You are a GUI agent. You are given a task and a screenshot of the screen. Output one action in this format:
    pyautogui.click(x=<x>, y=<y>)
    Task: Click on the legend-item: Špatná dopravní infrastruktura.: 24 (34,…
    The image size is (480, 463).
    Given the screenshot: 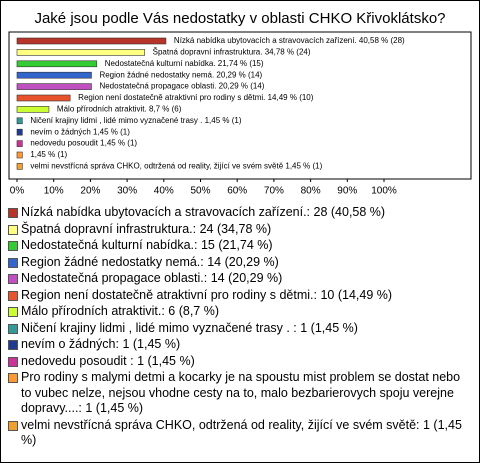 What is the action you would take?
    pyautogui.click(x=238, y=230)
    